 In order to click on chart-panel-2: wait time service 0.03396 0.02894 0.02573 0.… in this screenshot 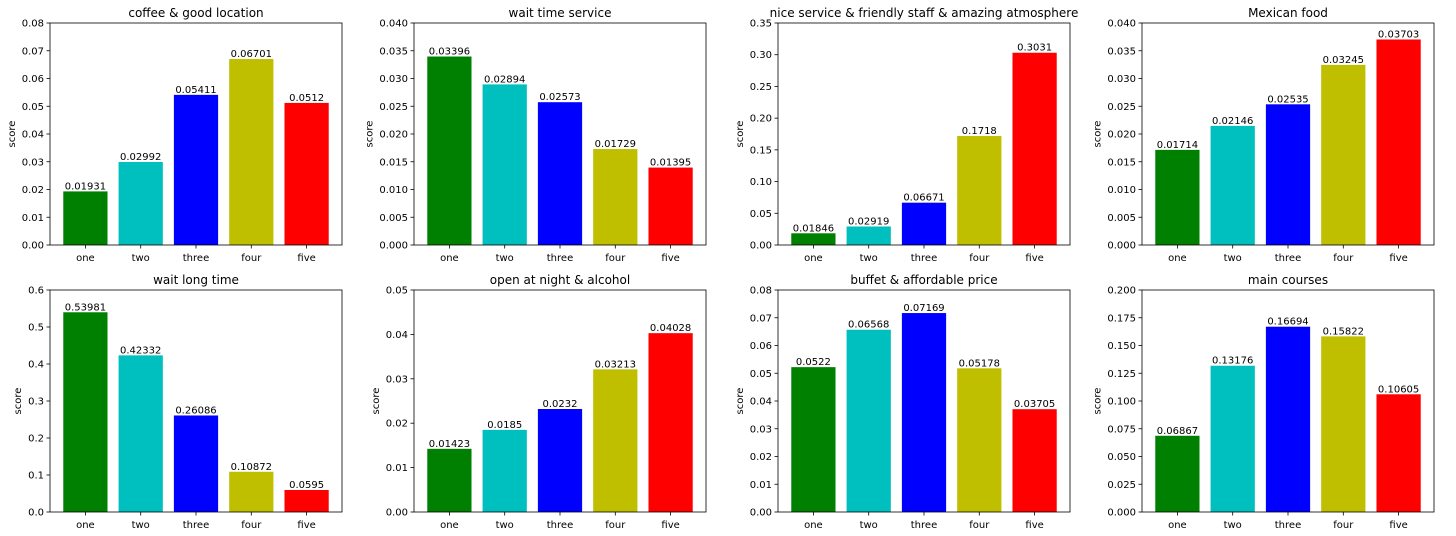, I will do `click(536, 135)`.